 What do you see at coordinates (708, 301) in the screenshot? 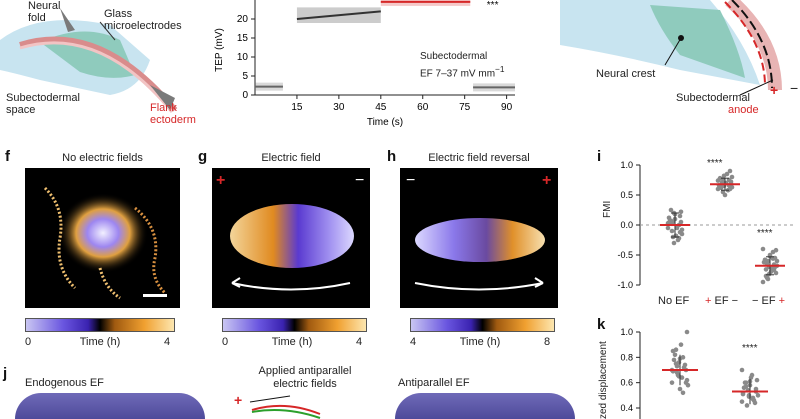
I see `fmi-cat-ef-plus: +` at bounding box center [708, 301].